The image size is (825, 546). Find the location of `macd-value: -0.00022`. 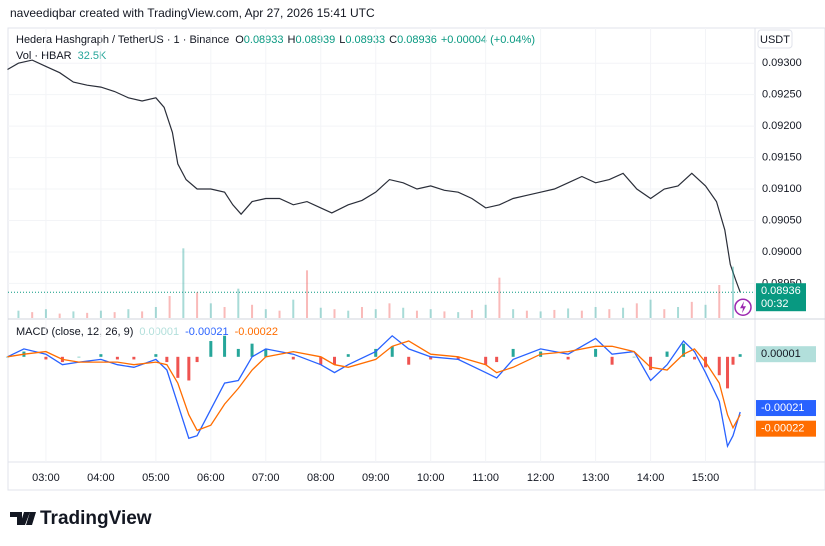

macd-value: -0.00022 is located at coordinates (256, 332).